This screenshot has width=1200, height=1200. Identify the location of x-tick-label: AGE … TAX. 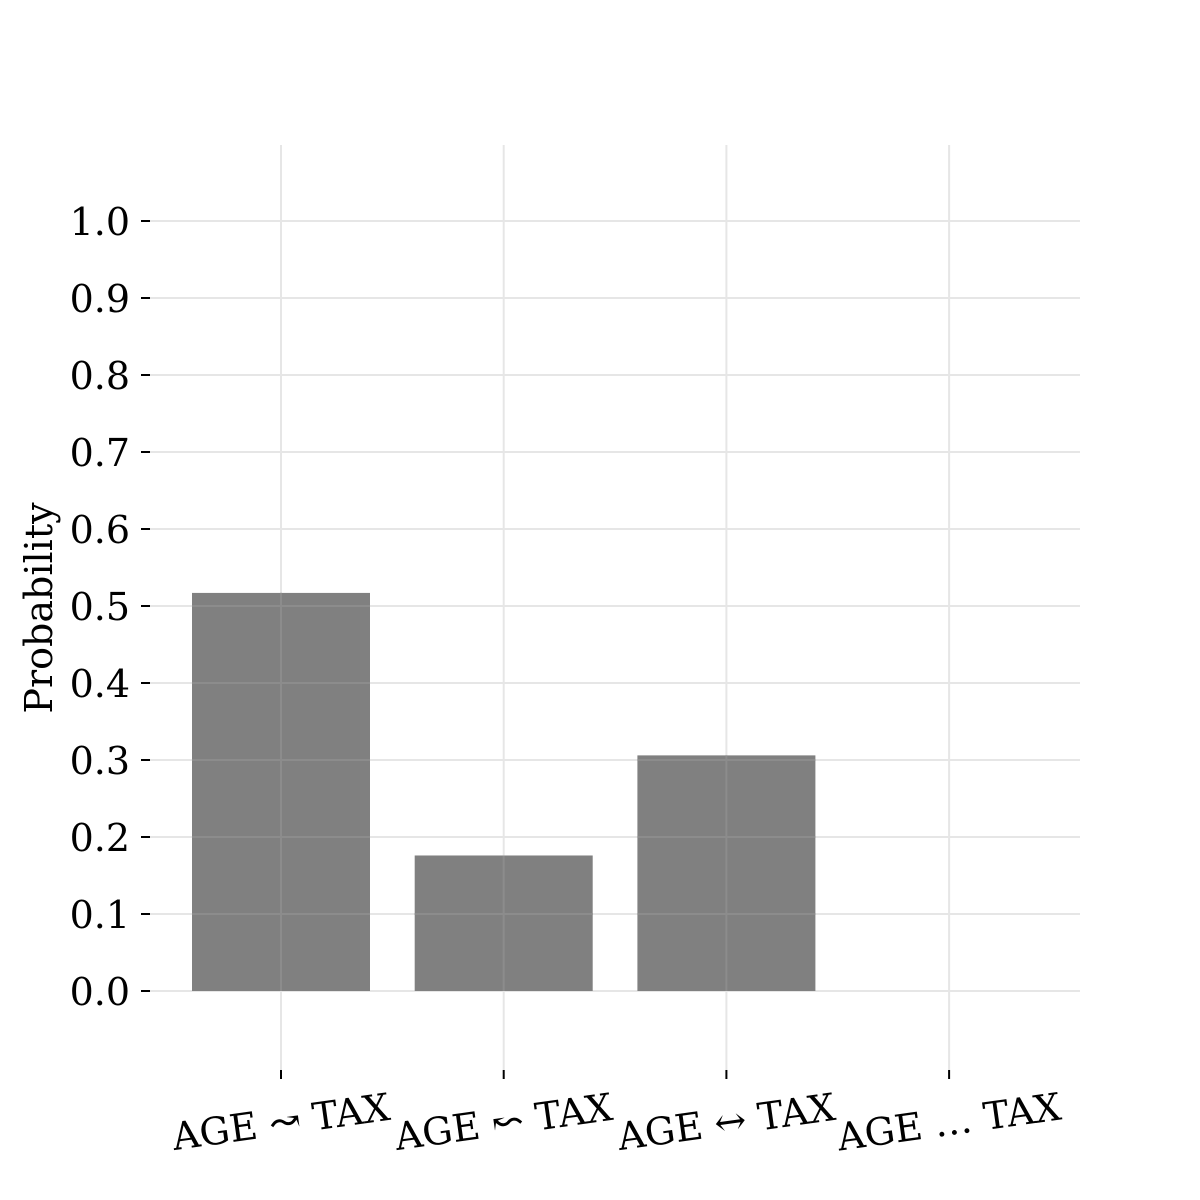
(948, 1122).